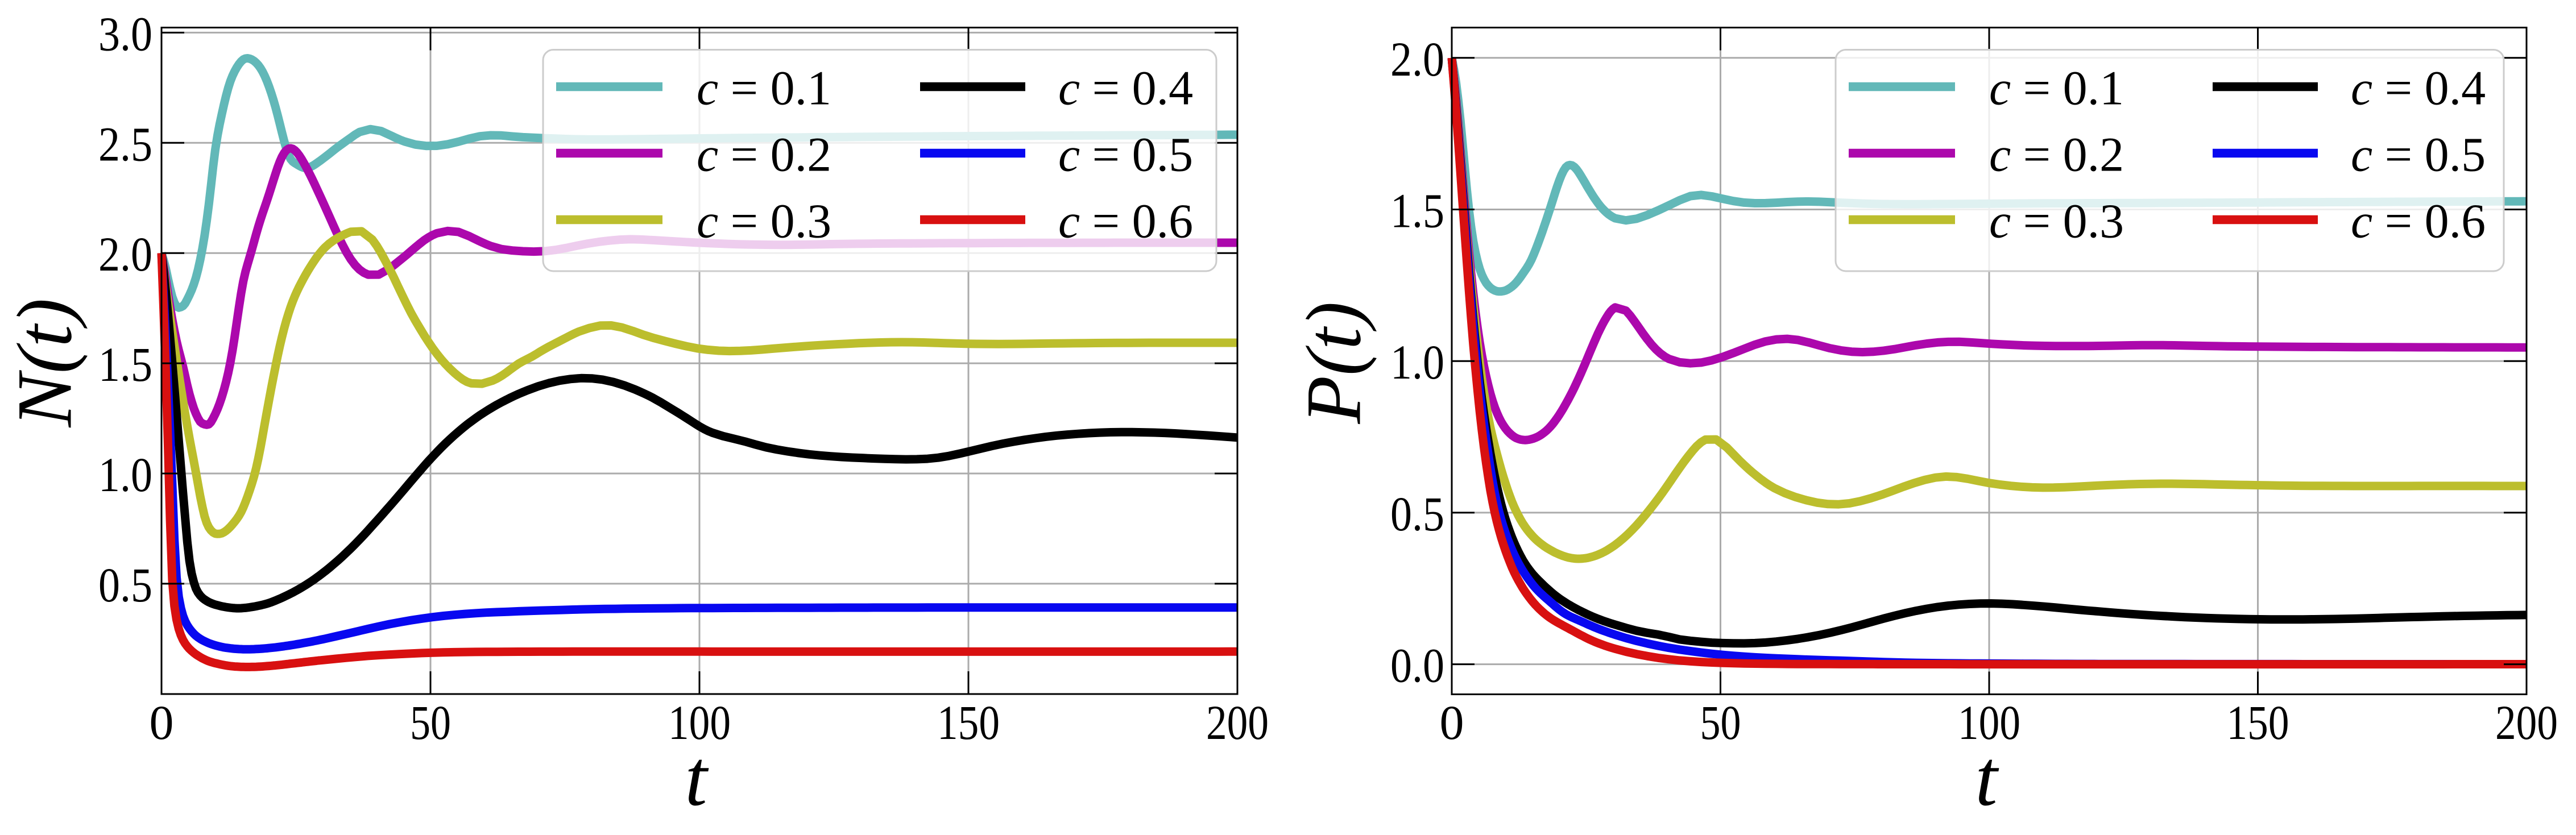 Image resolution: width=2576 pixels, height=835 pixels. Describe the element at coordinates (125, 144) in the screenshot. I see `svg-text: 2.5` at that location.